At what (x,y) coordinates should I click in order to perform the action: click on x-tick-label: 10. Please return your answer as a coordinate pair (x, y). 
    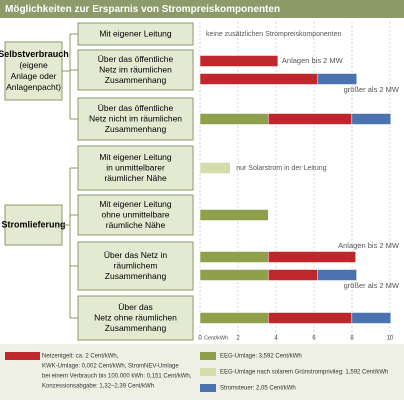
    Looking at the image, I should click on (390, 339).